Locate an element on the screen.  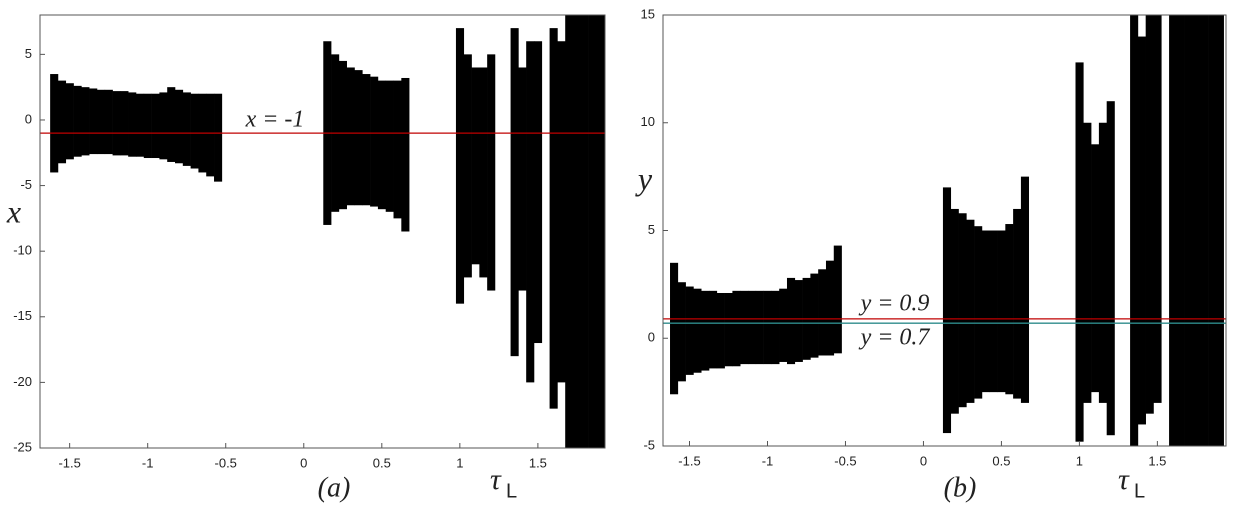
x-axis-label-sub: L is located at coordinates (511, 491).